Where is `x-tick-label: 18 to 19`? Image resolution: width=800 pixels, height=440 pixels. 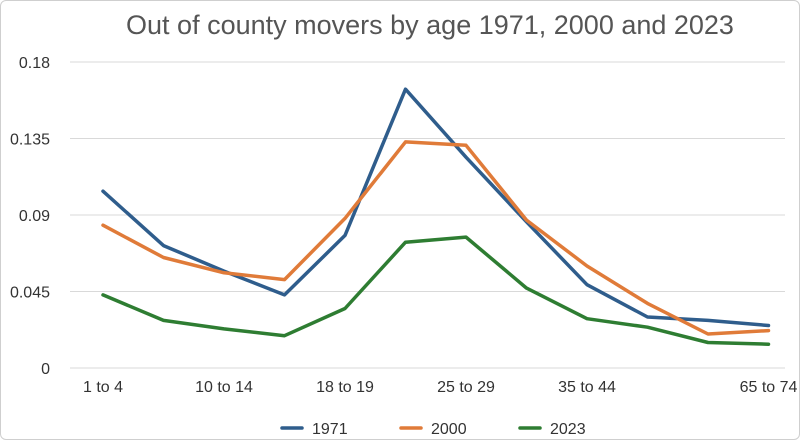
x-tick-label: 18 to 19 is located at coordinates (345, 387).